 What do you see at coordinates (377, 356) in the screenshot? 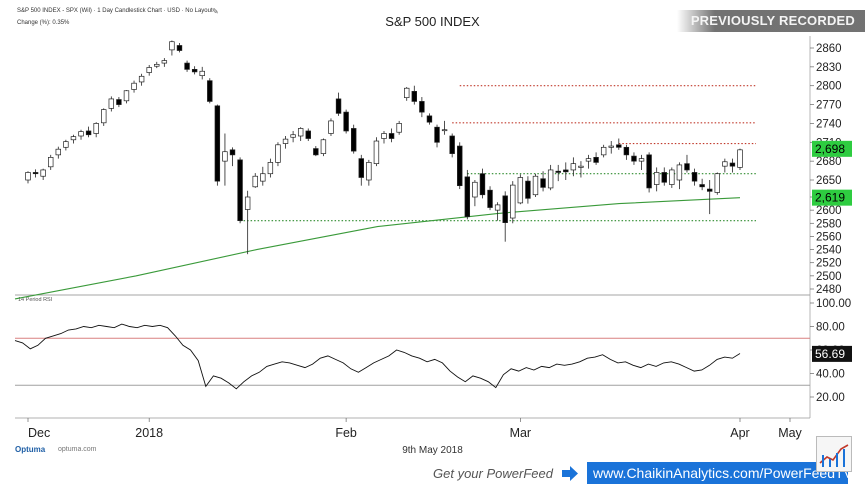
I see `rsi-line` at bounding box center [377, 356].